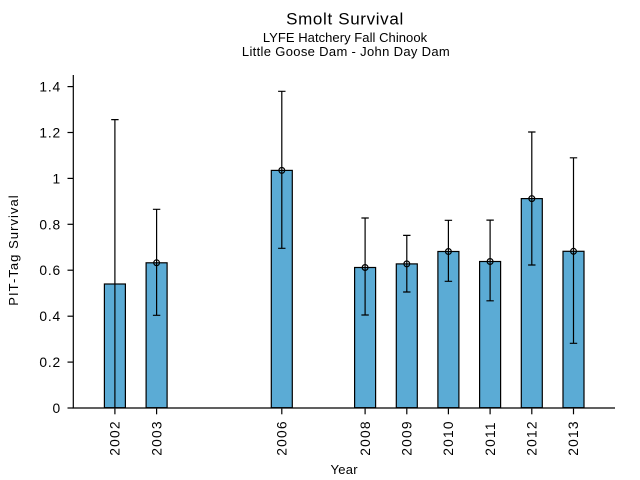 The height and width of the screenshot is (480, 640). I want to click on svg-text: 1.4, so click(50, 87).